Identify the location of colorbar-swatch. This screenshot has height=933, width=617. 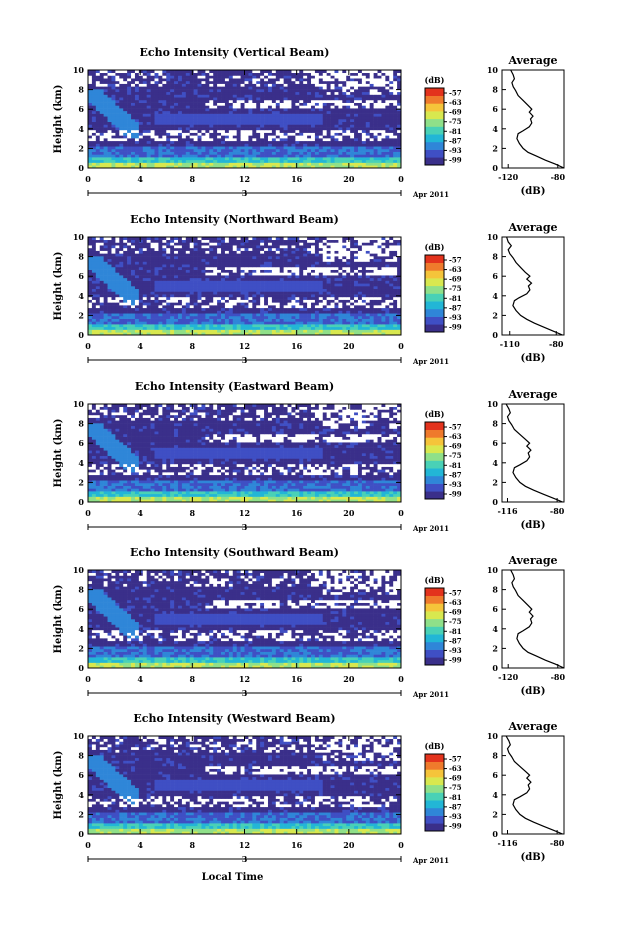
(434, 123).